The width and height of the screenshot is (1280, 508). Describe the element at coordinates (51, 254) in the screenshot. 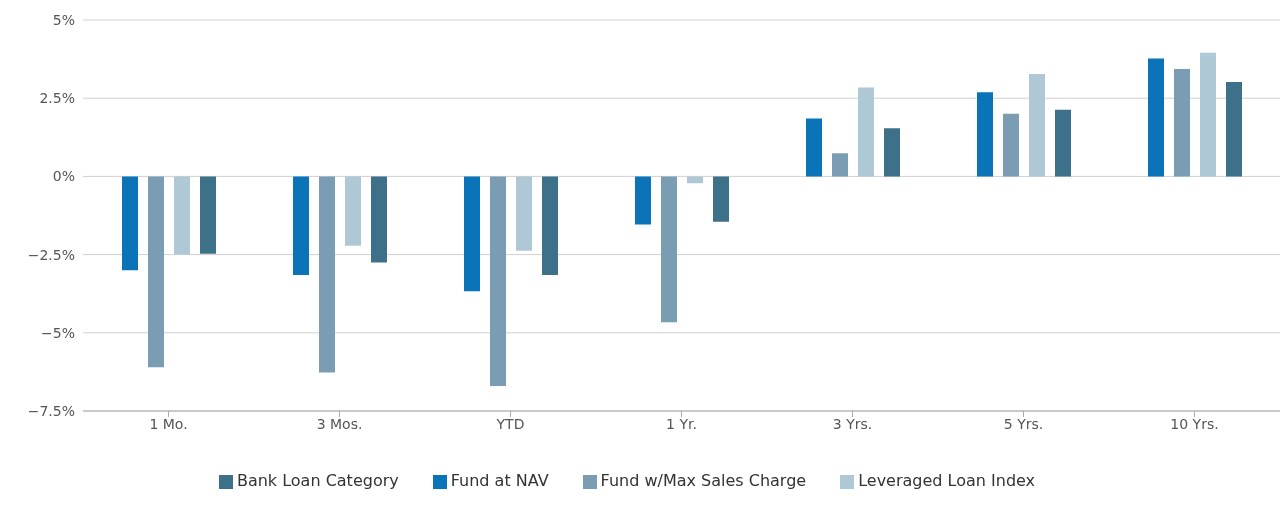

I see `y-tick-label: −2.5%` at that location.